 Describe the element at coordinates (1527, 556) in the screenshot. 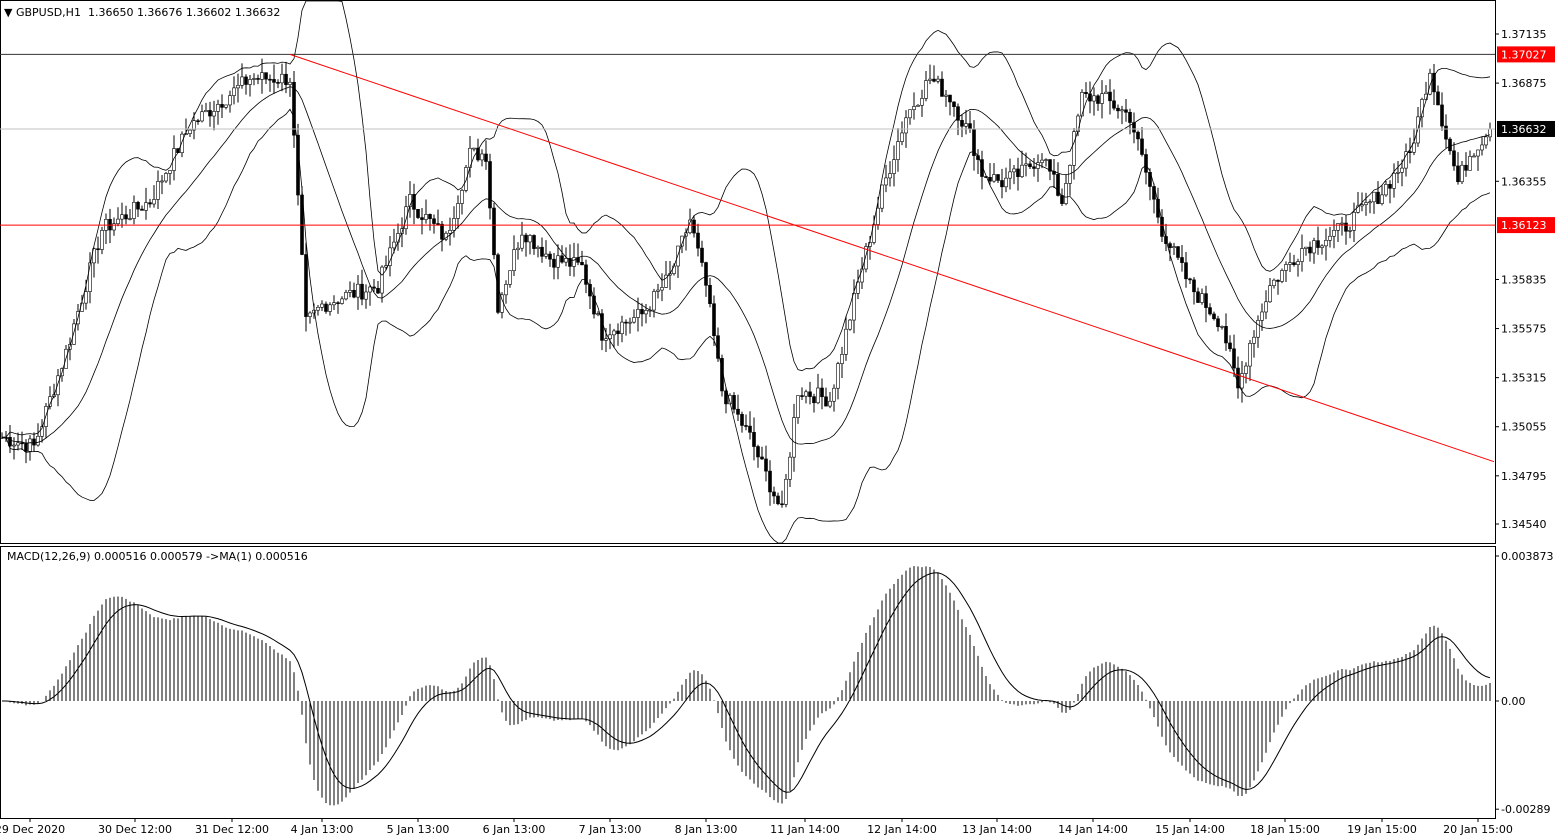

I see `macd-y-tick-label: 0.003873` at that location.